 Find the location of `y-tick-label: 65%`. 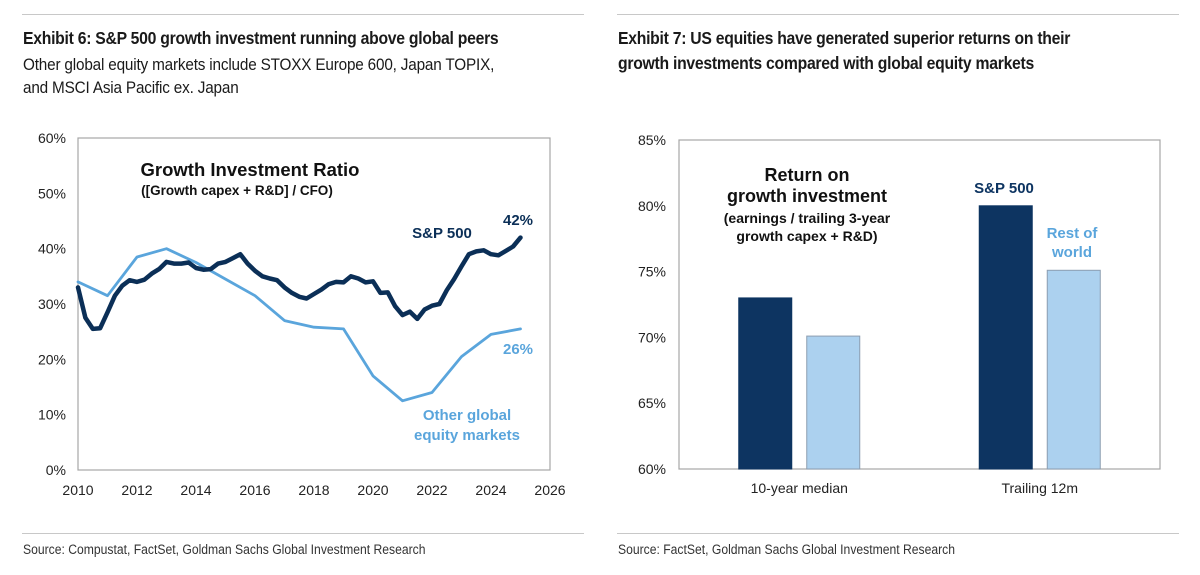

y-tick-label: 65% is located at coordinates (652, 403).